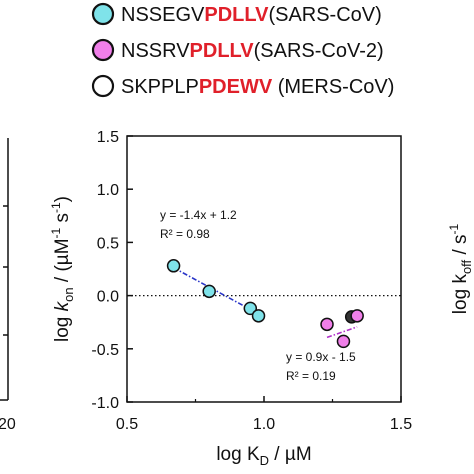 The width and height of the screenshot is (474, 474). I want to click on y-tick-label: -1.0, so click(105, 403).